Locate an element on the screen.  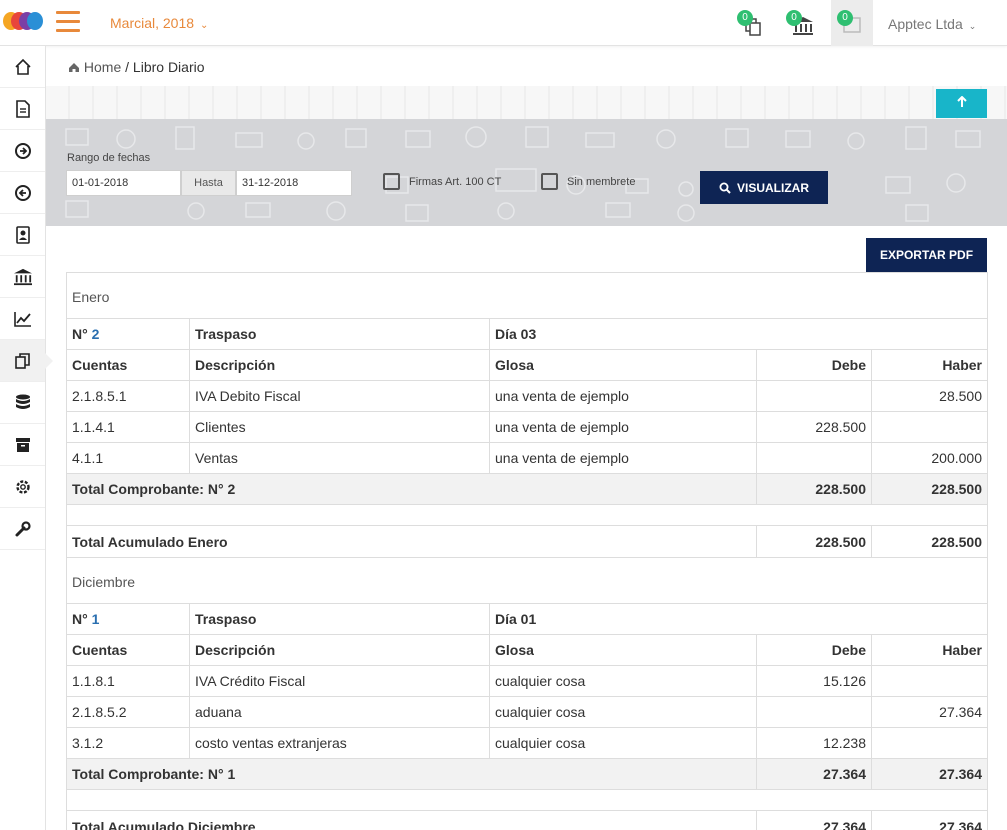
month-total-row: Total Acumulado Diciembre 27.364 27.364 is located at coordinates (527, 820).